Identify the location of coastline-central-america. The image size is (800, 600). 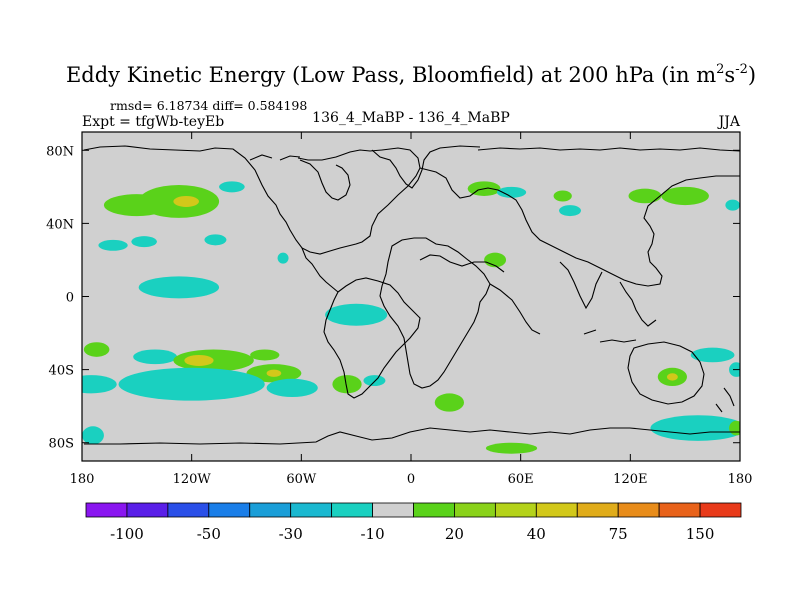
(320, 270).